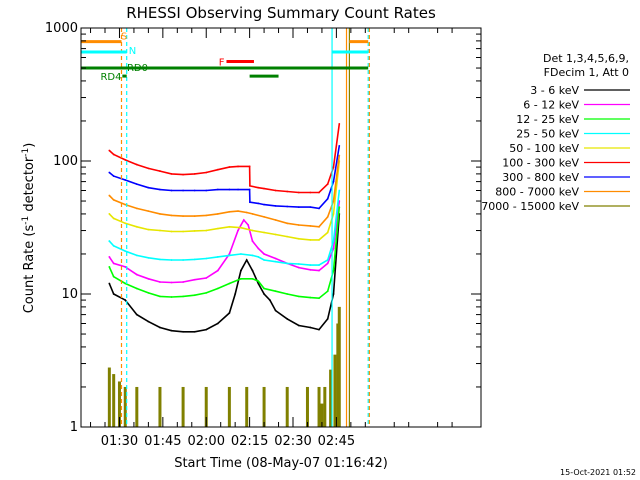 This screenshot has height=480, width=640. I want to click on legend-header-line-1: Det 1,3,4,5,6,9,, so click(586, 58).